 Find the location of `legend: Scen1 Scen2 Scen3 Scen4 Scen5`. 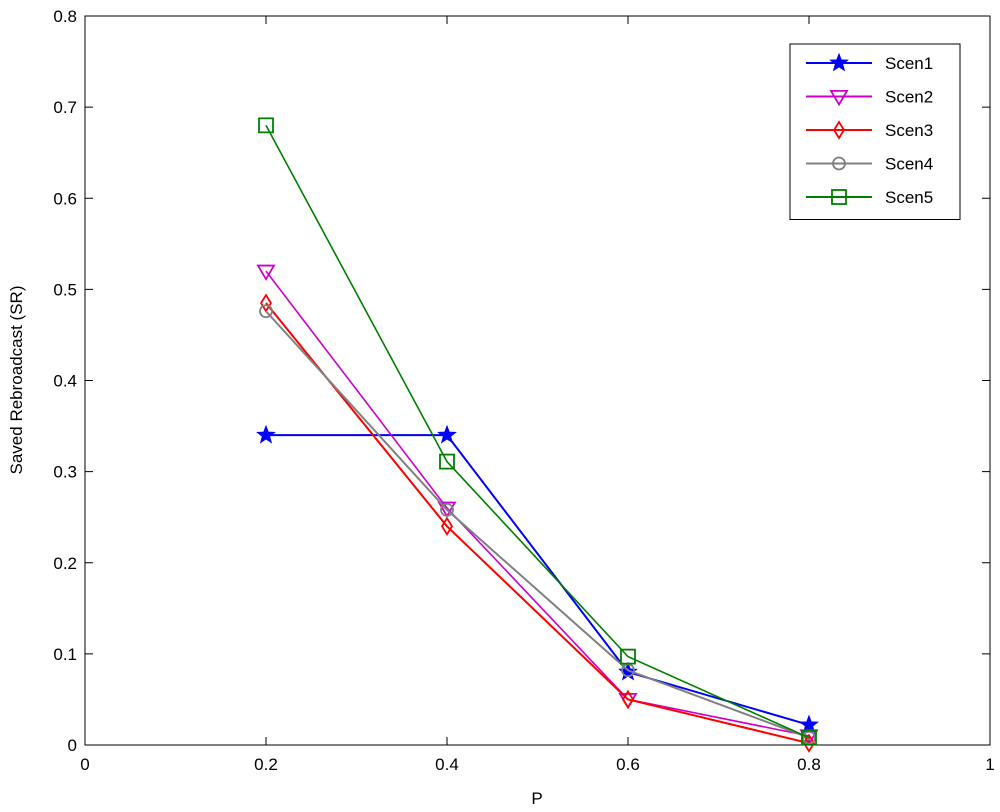

legend: Scen1 Scen2 Scen3 Scen4 Scen5 is located at coordinates (875, 131).